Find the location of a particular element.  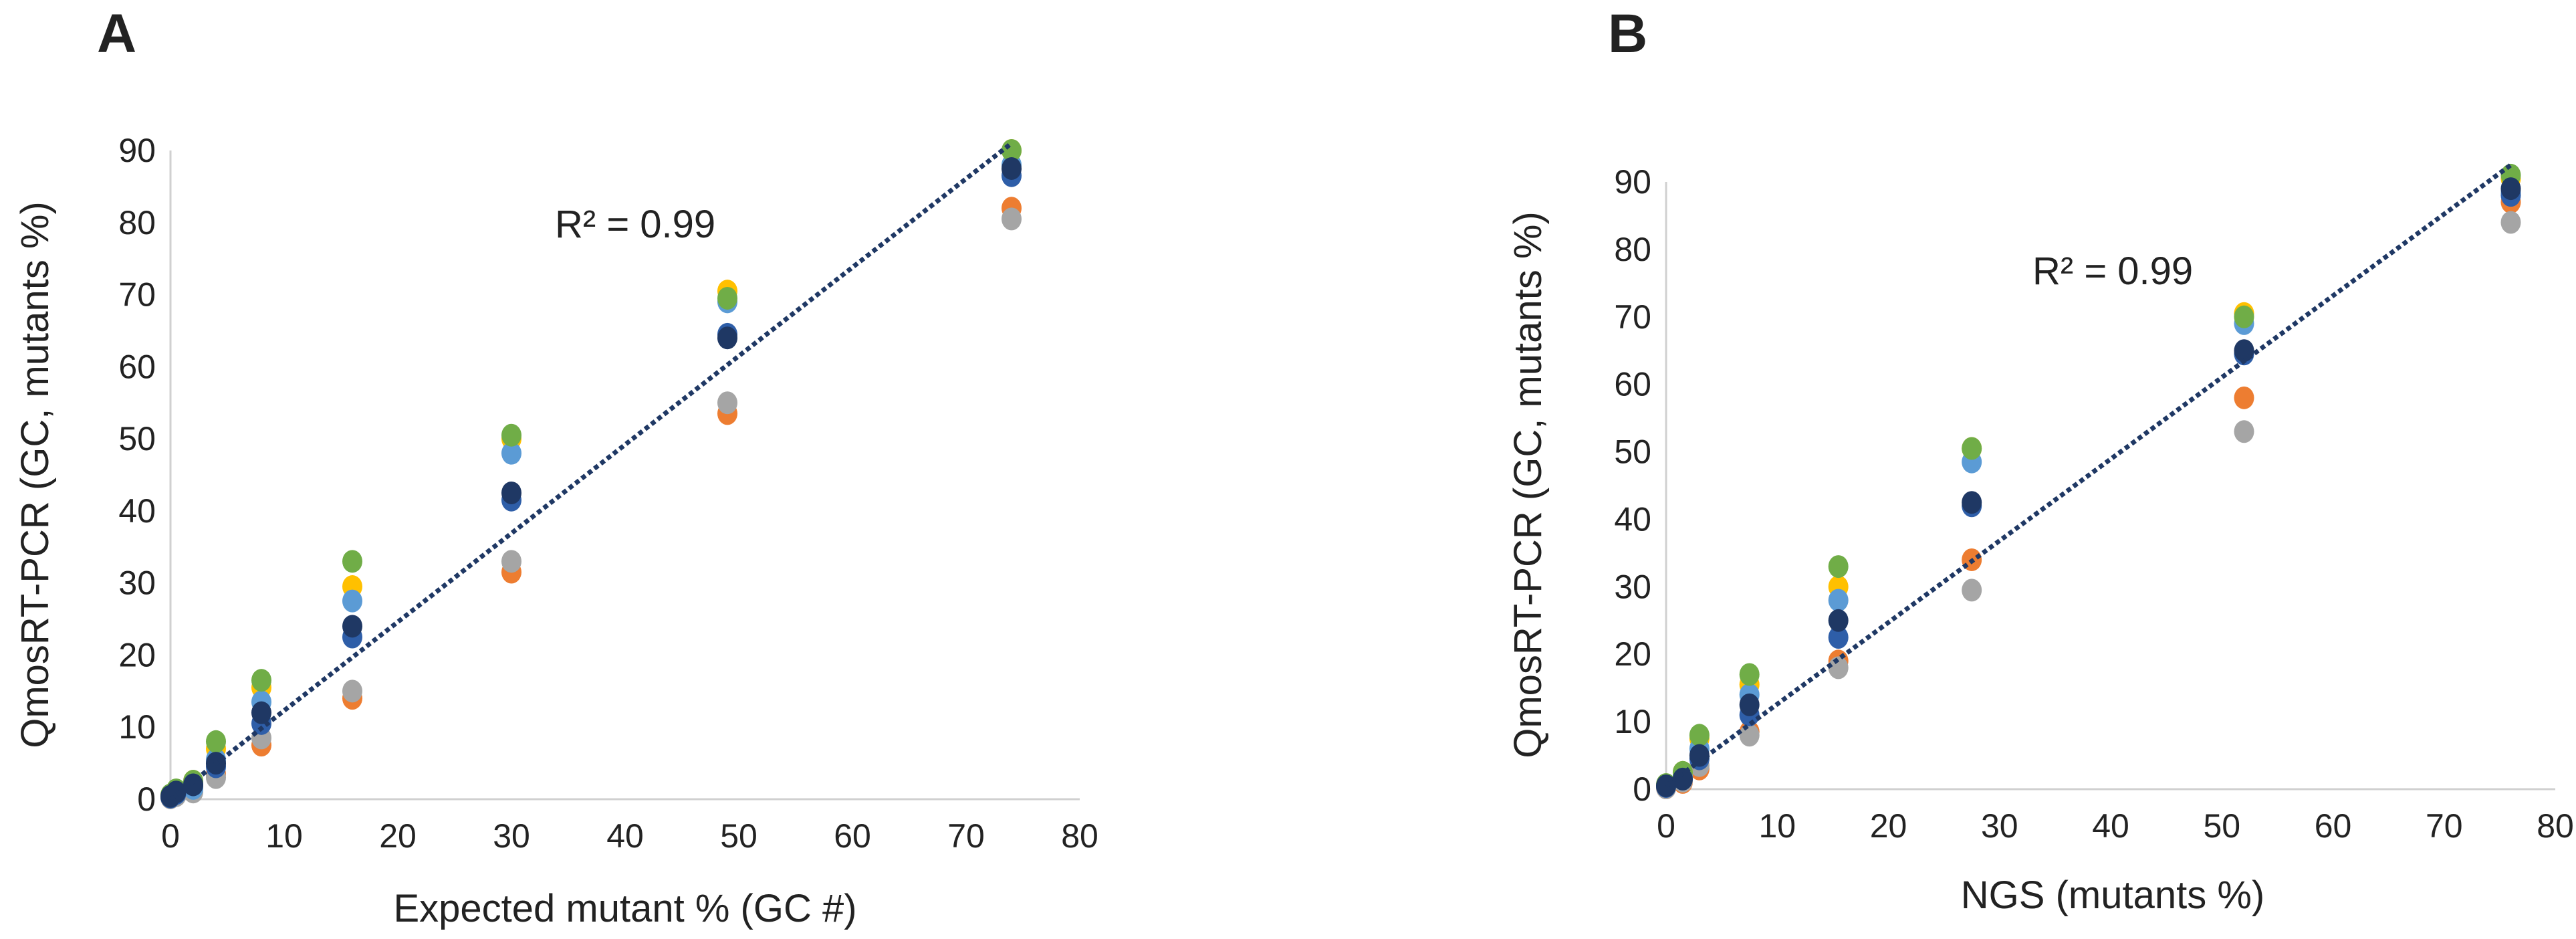

panel-a-x-tick-label: 20 is located at coordinates (398, 836).